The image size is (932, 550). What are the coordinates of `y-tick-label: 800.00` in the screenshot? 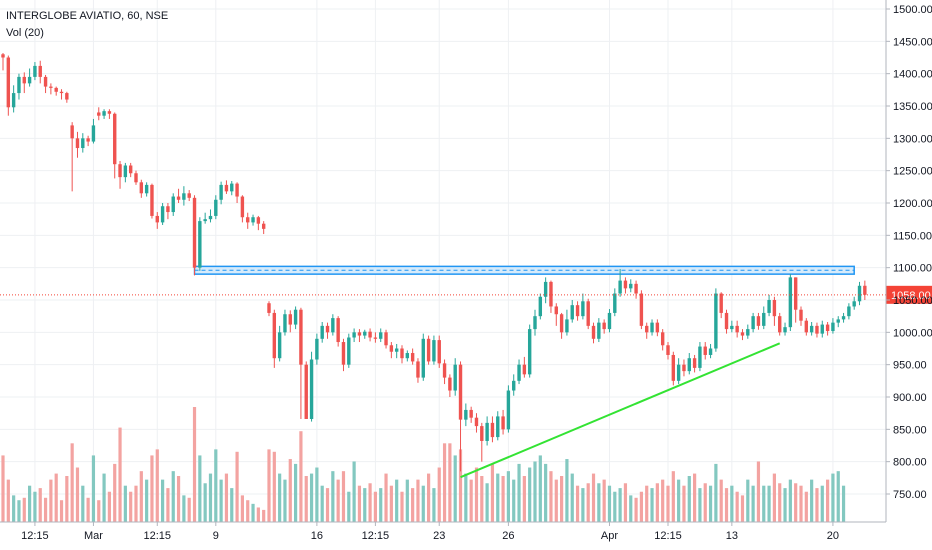 It's located at (910, 463).